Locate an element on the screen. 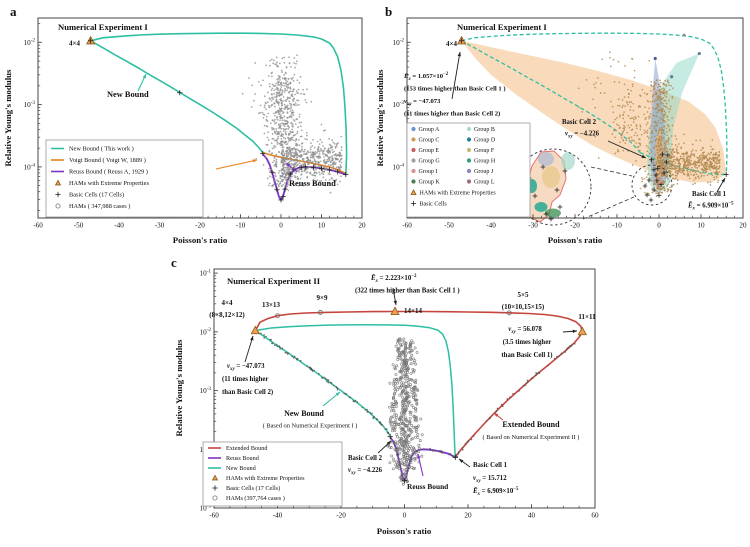 The image size is (750, 547). legend-label: Voigt Bound ( Voigt W, 1889 ) is located at coordinates (107, 160).